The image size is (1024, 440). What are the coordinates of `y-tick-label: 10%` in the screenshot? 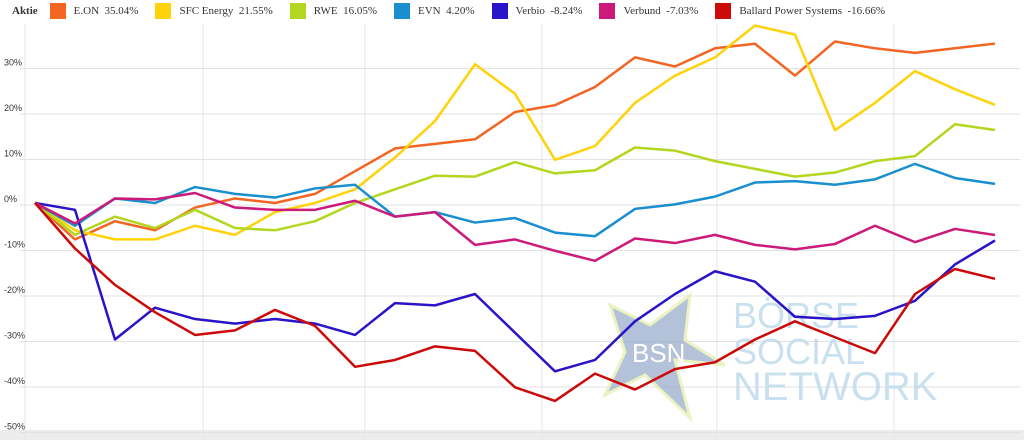 It's located at (13, 154).